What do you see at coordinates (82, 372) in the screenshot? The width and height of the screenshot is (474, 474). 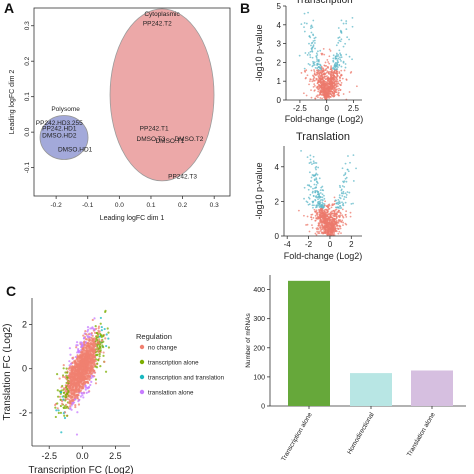 I see `panel-c-points` at bounding box center [82, 372].